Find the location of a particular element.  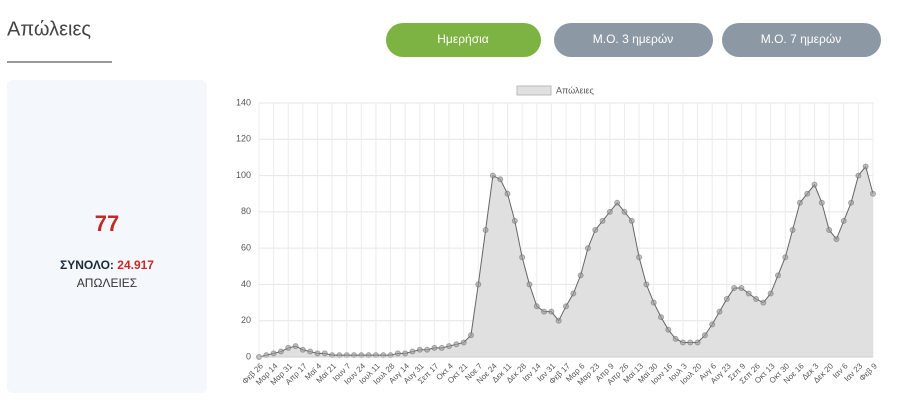

button-label: Ημερήσια is located at coordinates (463, 39).